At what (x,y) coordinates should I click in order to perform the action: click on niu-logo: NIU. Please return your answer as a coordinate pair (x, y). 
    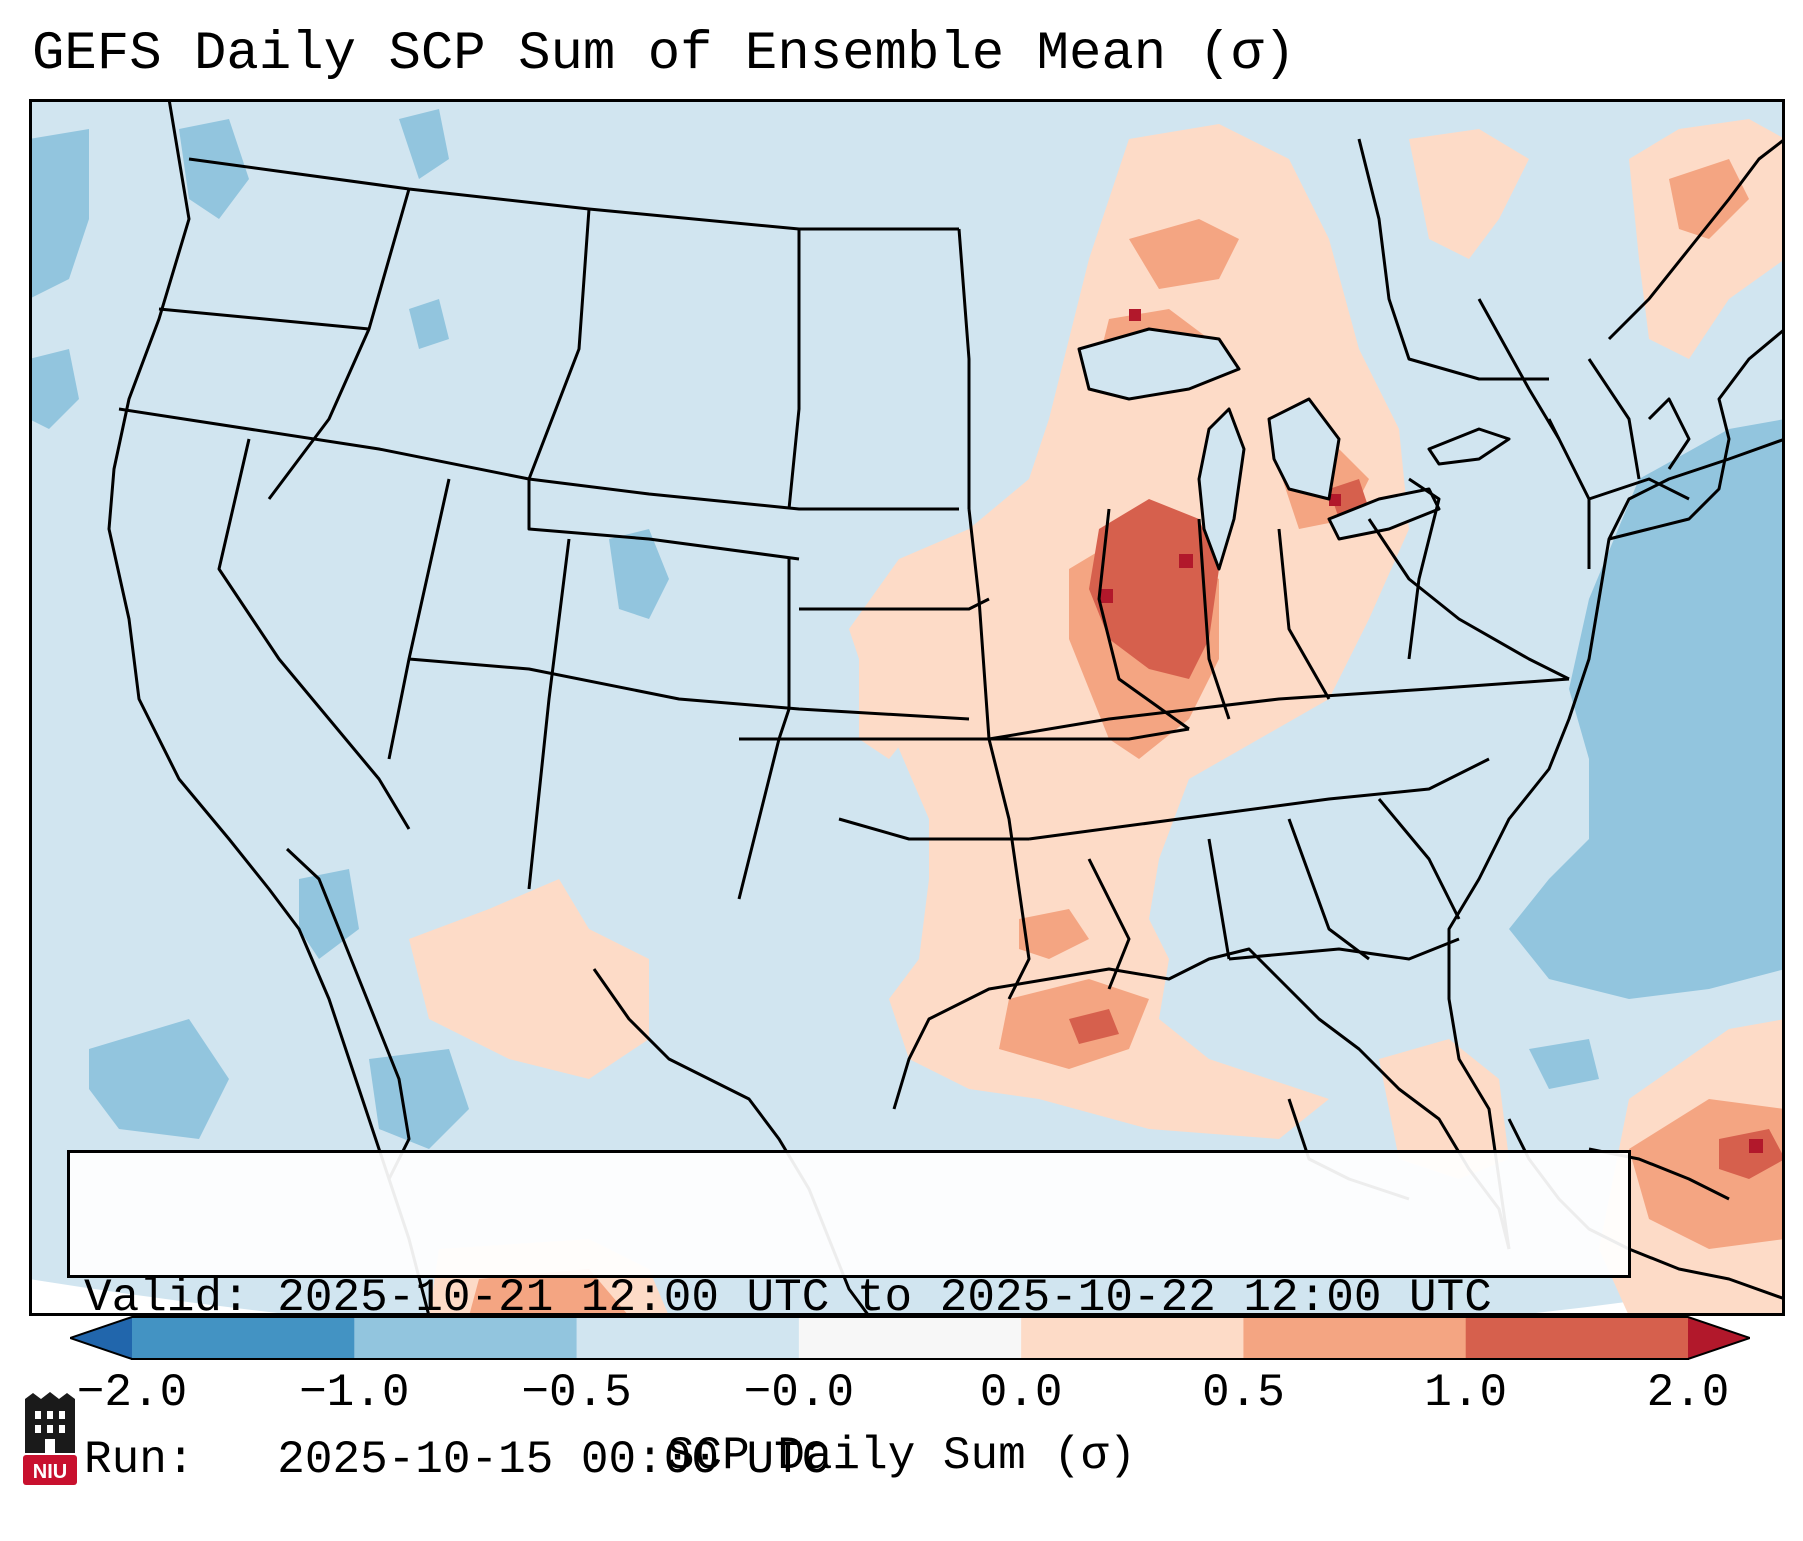
    Looking at the image, I should click on (50, 1438).